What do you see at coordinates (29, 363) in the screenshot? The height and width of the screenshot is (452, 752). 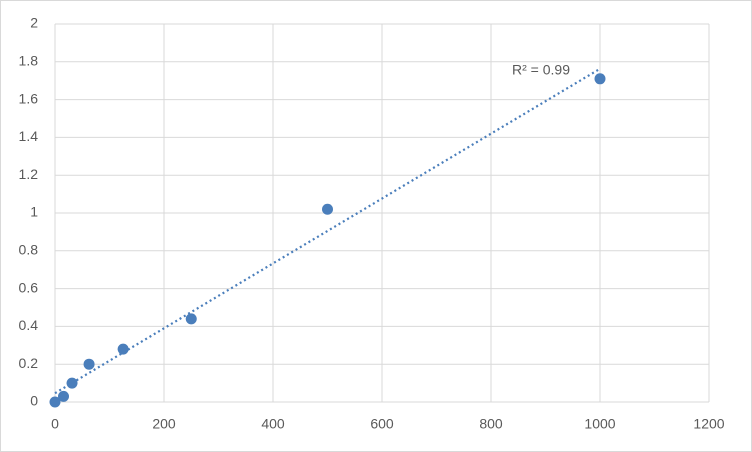 I see `y-tick-label: 0.2` at bounding box center [29, 363].